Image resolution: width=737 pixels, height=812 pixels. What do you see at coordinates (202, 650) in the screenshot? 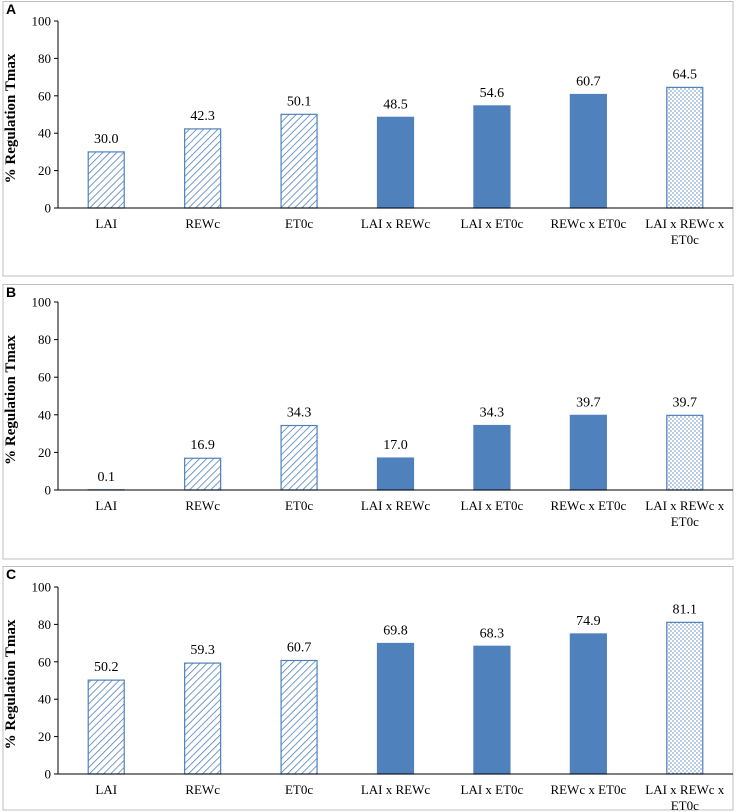
I see `data-label: 59.3` at bounding box center [202, 650].